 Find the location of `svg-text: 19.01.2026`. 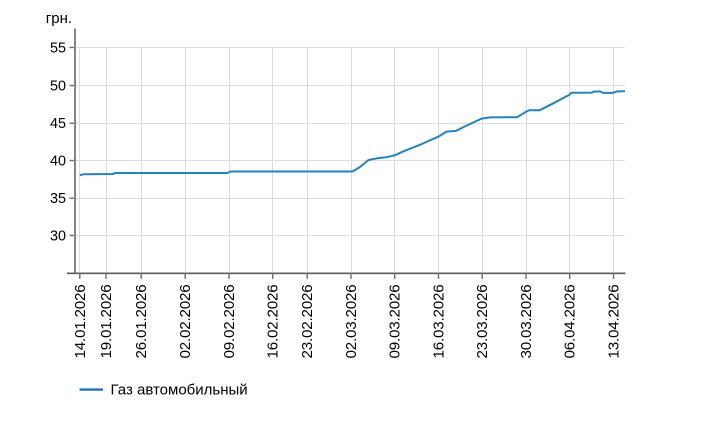

svg-text: 19.01.2026 is located at coordinates (106, 322).